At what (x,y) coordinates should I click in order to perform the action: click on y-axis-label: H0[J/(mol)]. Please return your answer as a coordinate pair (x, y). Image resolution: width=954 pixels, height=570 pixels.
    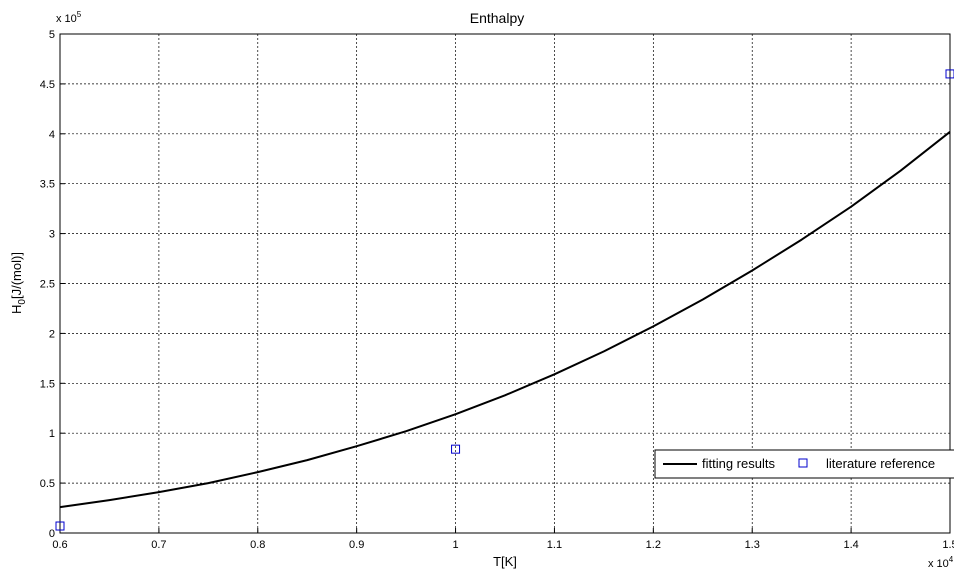
    Looking at the image, I should click on (18, 283).